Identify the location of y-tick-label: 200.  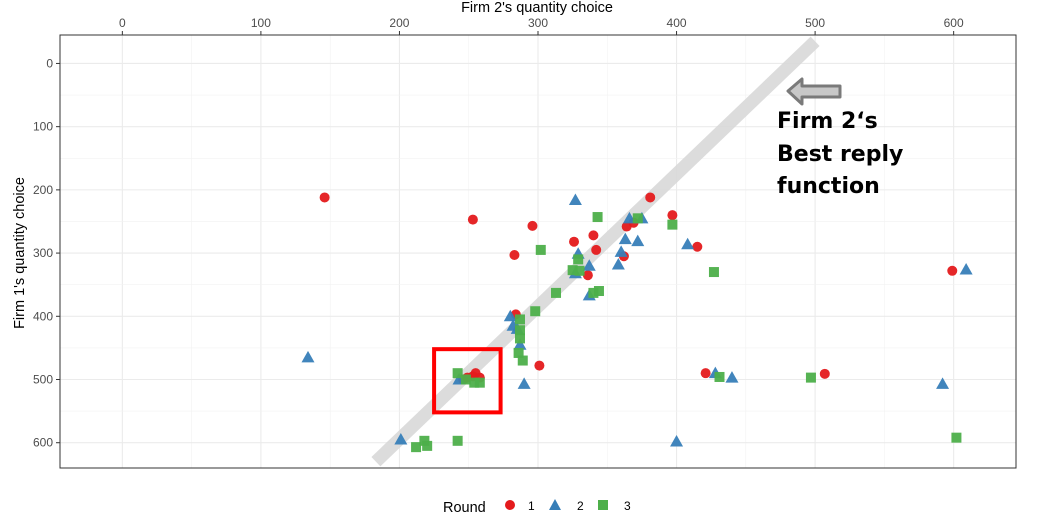
(43, 190).